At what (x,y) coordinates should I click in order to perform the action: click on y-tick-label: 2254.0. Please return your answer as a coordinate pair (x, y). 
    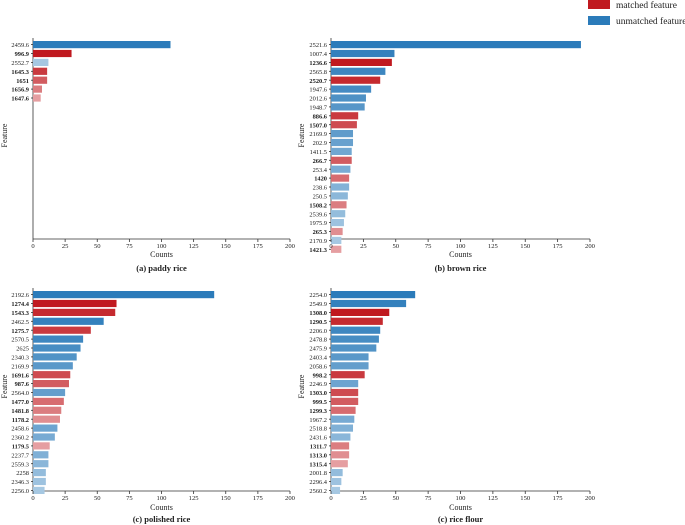
    Looking at the image, I should click on (318, 295).